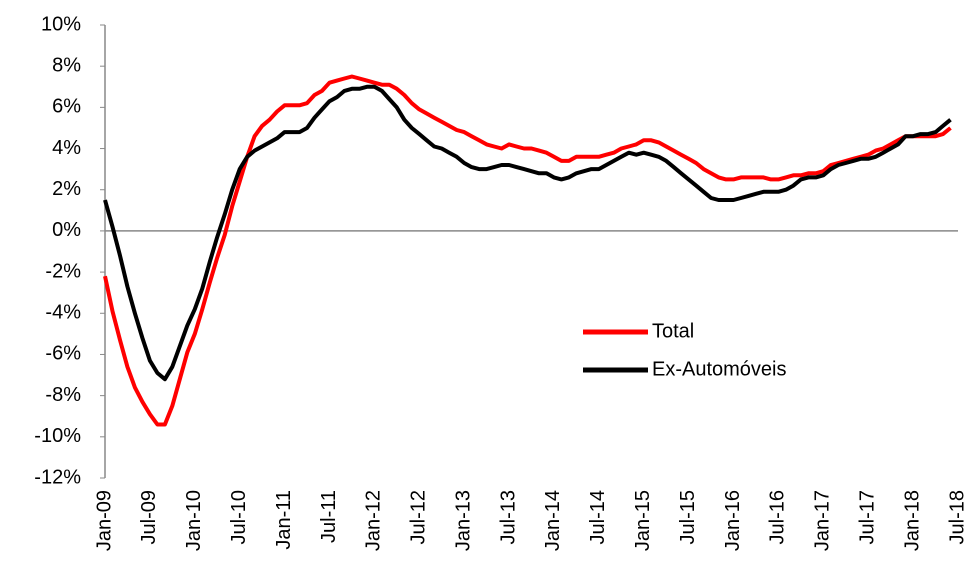 This screenshot has height=586, width=969. I want to click on x-tick-label: Jan-13, so click(463, 520).